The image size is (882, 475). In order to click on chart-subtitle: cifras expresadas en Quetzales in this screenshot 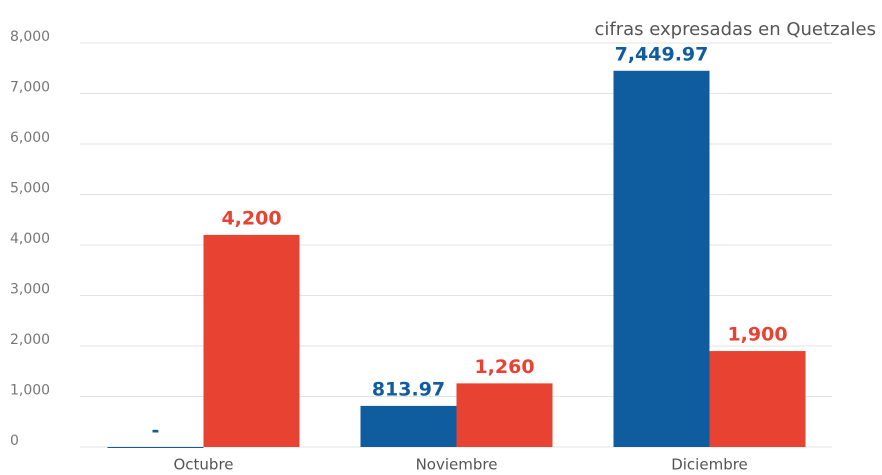, I will do `click(736, 29)`.